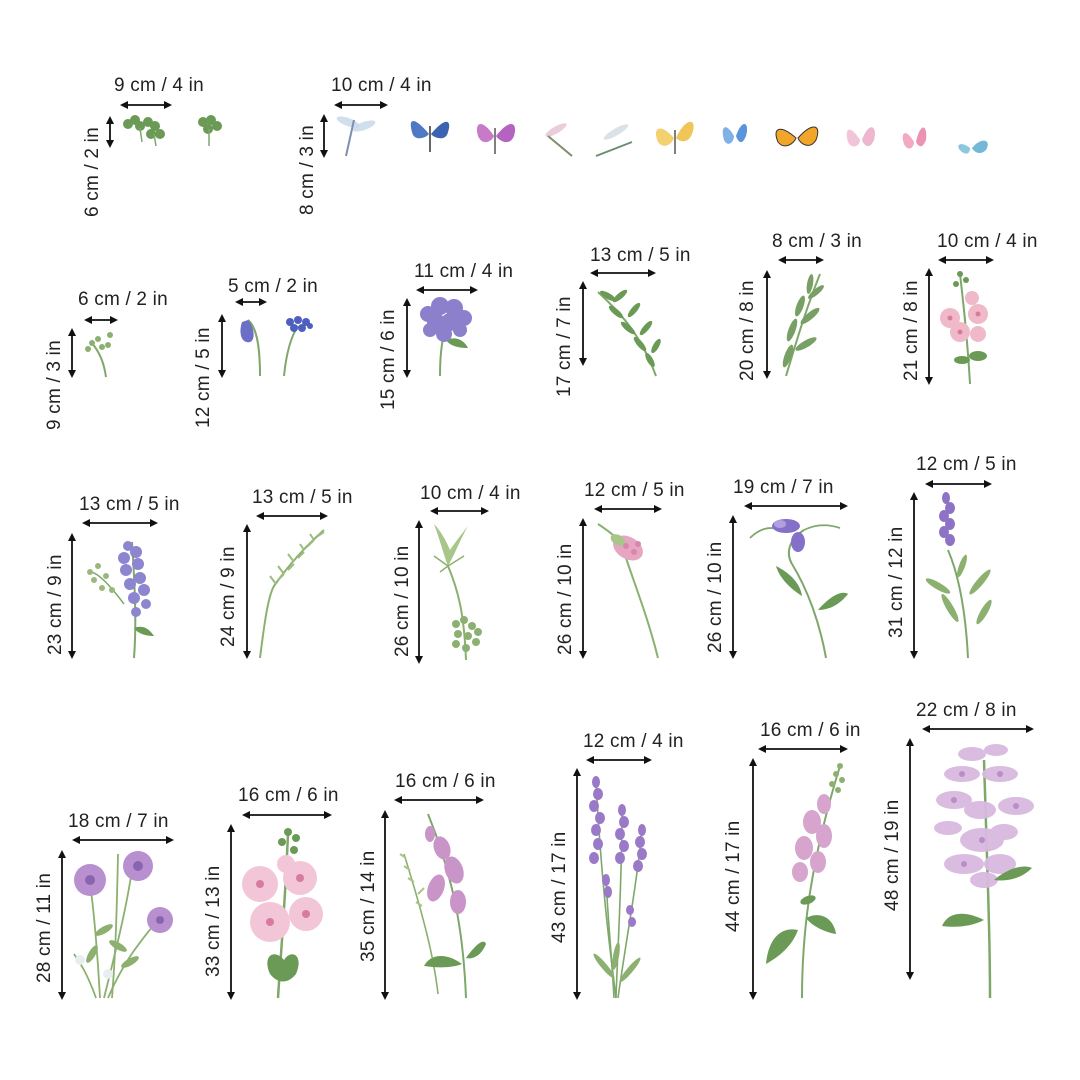  Describe the element at coordinates (987, 241) in the screenshot. I see `pinkbloom-width-label: 10 cm / 4 in` at that location.